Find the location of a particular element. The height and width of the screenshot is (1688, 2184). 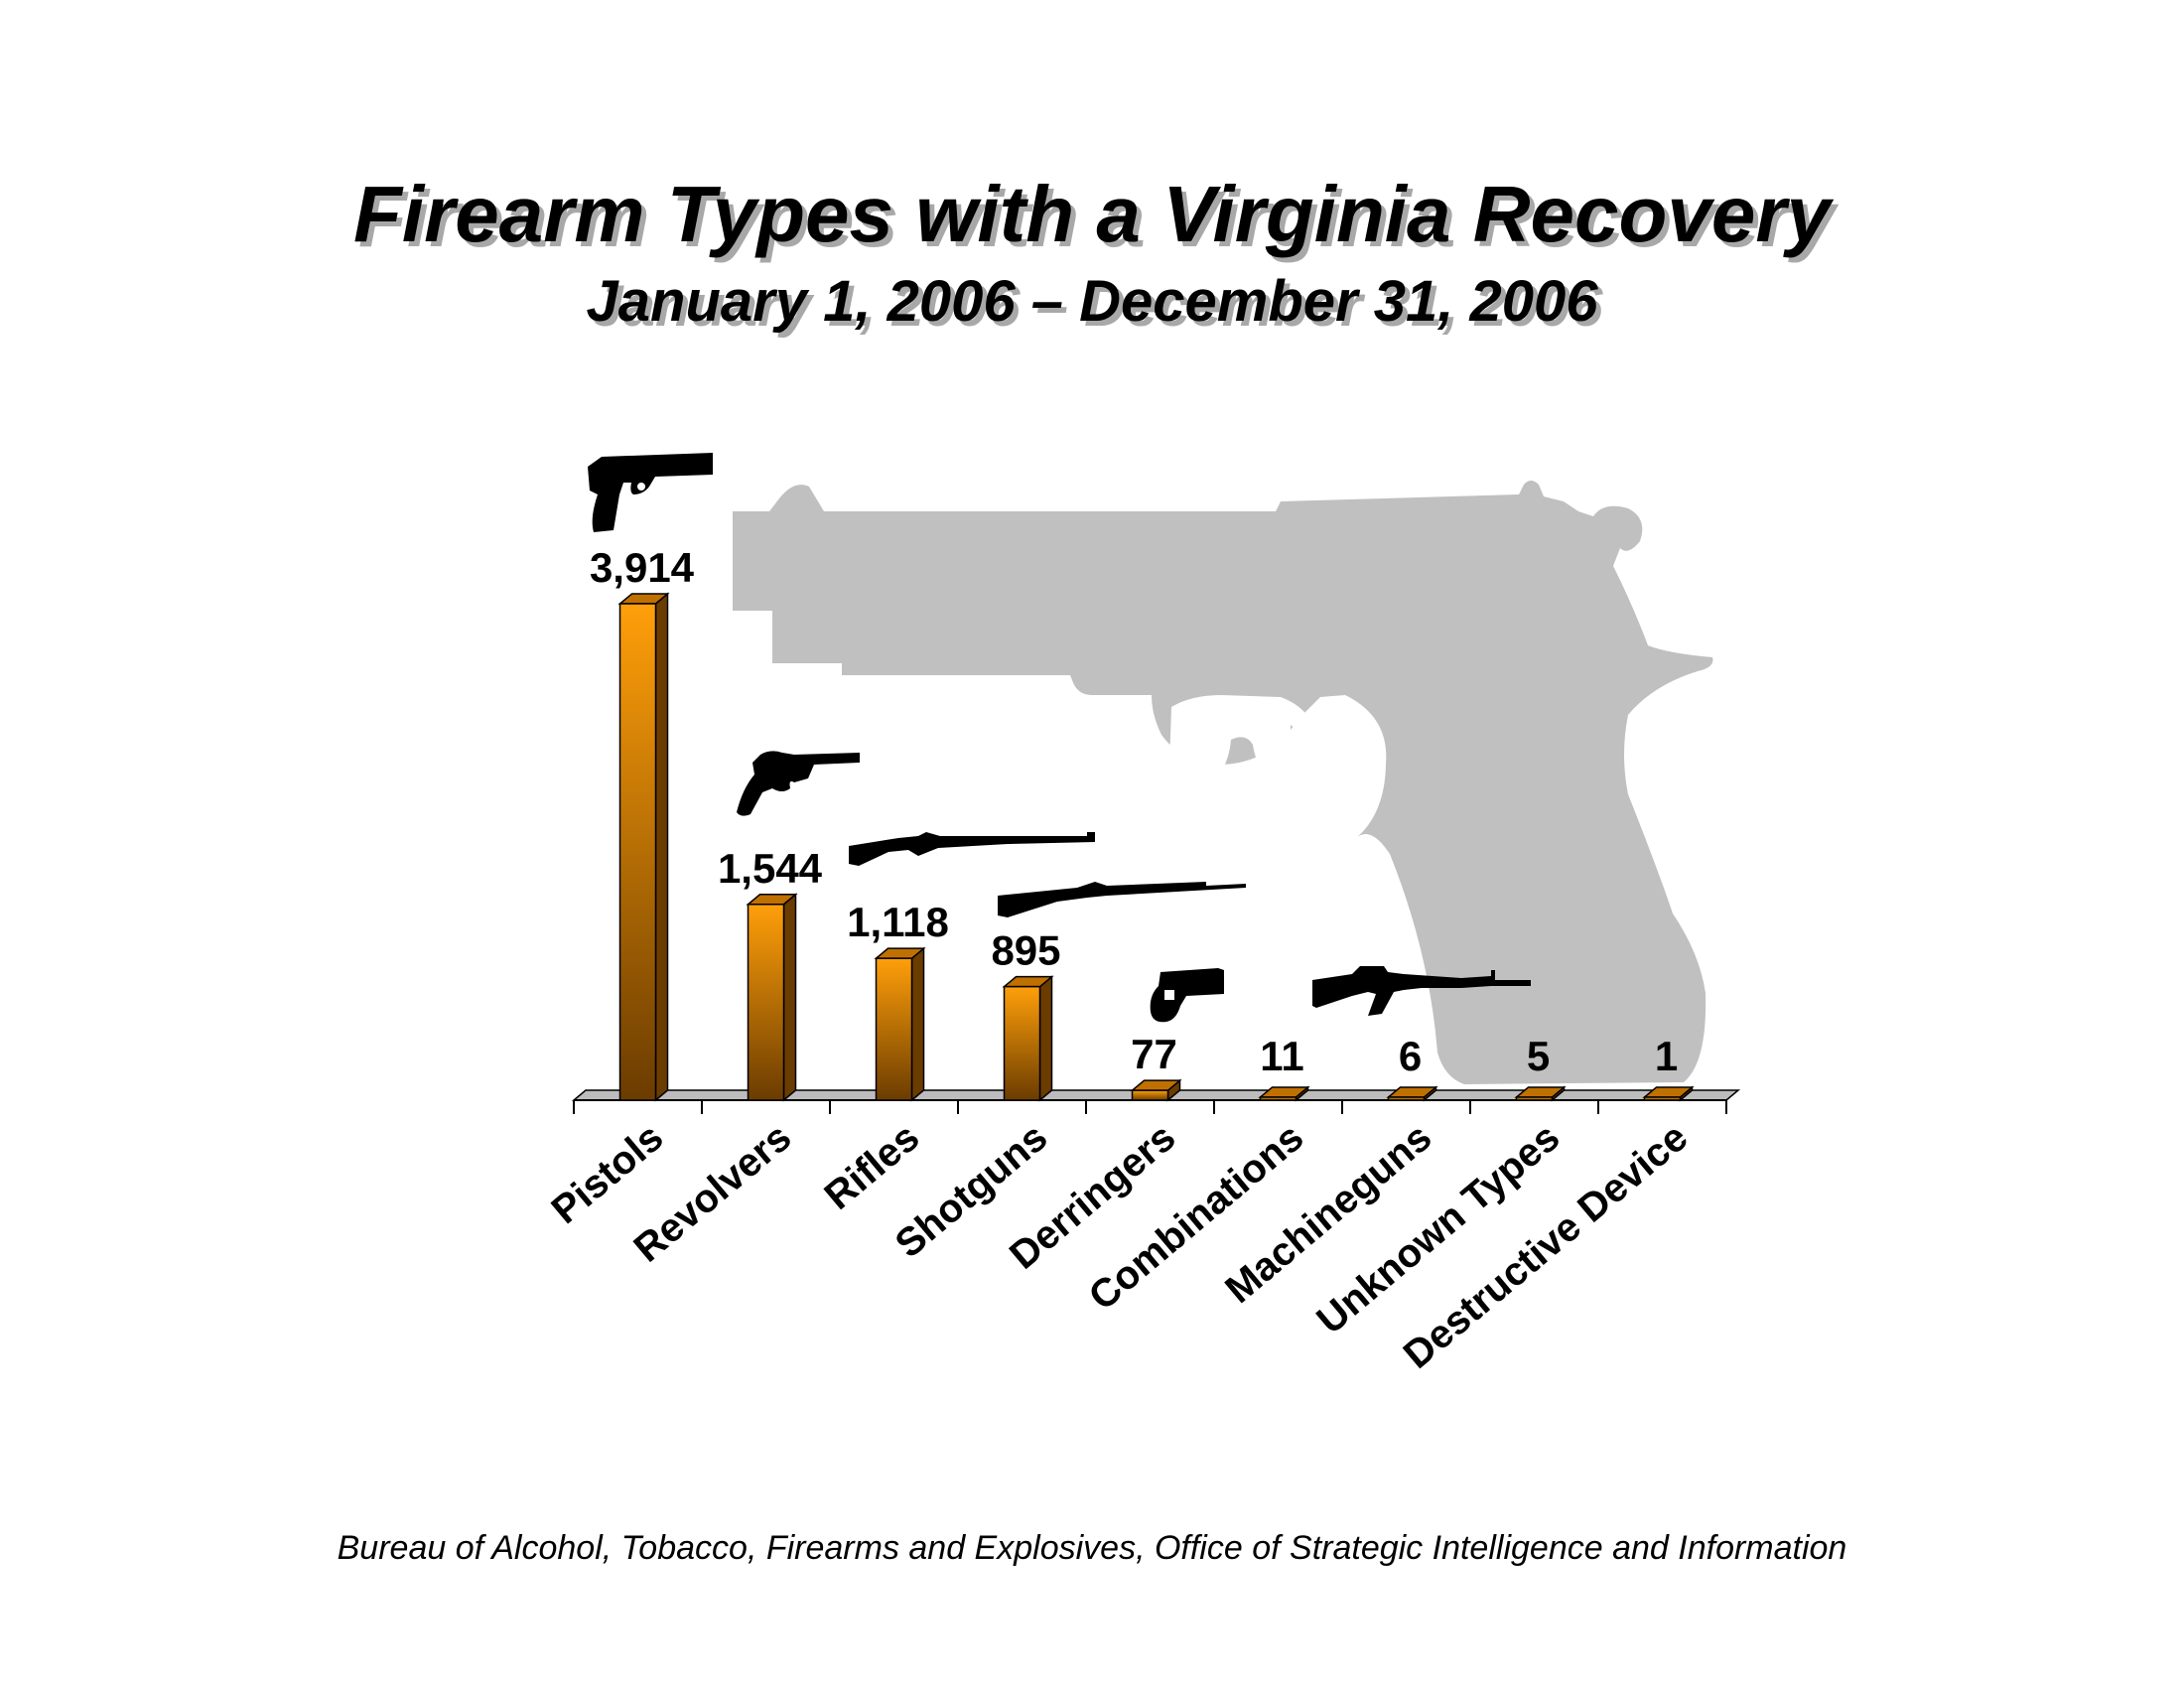

bar-derringers is located at coordinates (1156, 1090).